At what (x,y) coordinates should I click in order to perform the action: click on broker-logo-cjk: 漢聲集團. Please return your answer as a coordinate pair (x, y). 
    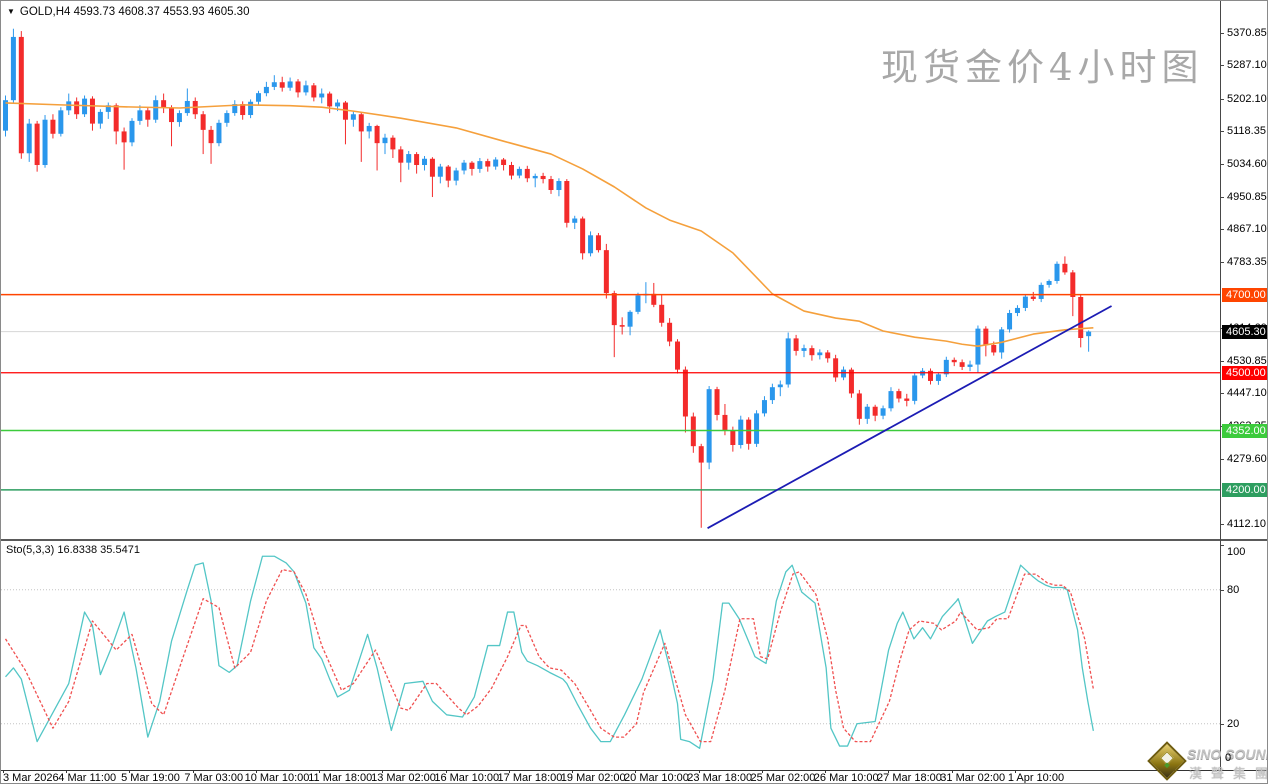
    Looking at the image, I should click on (1228, 773).